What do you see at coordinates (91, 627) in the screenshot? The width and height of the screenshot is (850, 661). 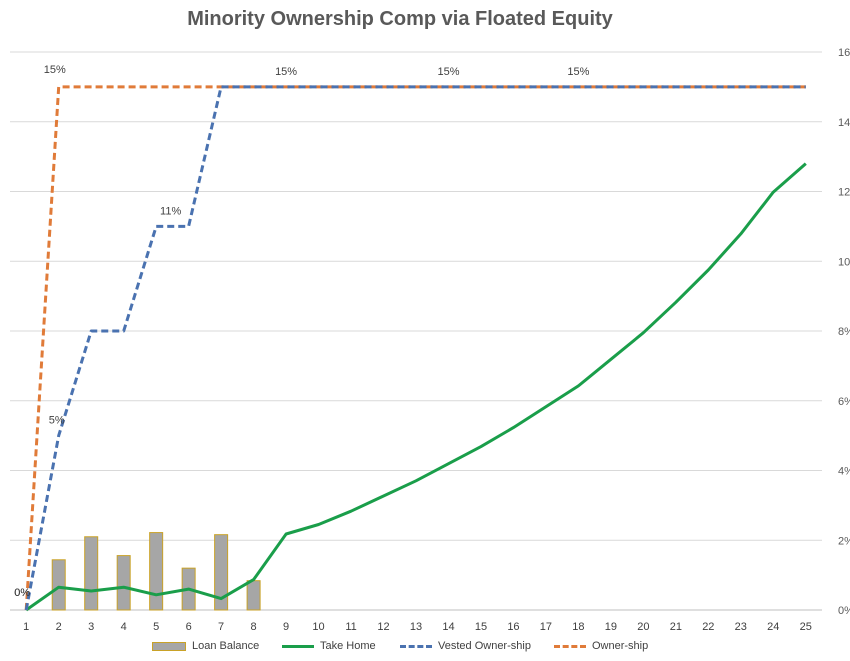 I see `x-tick-label: 3` at bounding box center [91, 627].